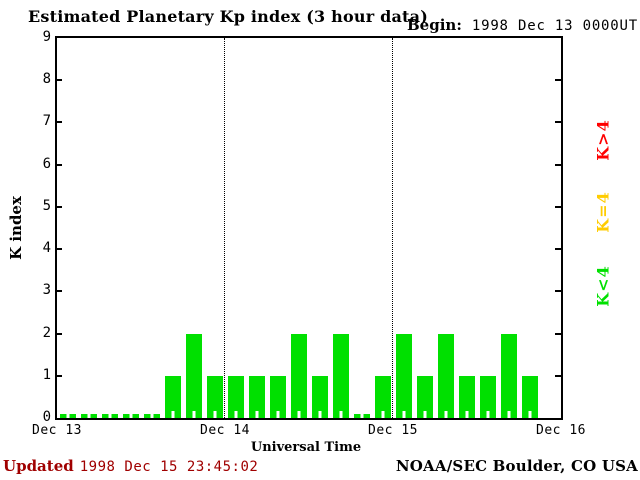  I want to click on updated-timestamp: Updated 1998 Dec 15 23:45:02, so click(130, 466).